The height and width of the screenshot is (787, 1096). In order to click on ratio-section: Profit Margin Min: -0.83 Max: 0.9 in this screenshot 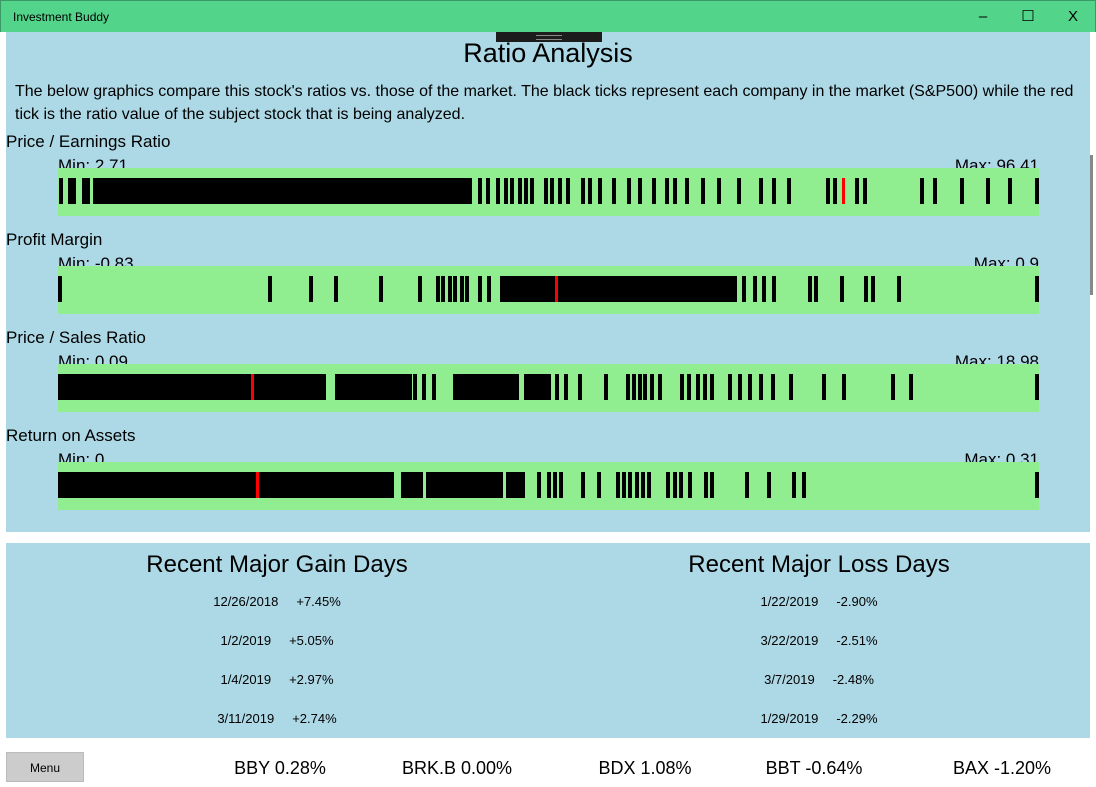, I will do `click(548, 279)`.